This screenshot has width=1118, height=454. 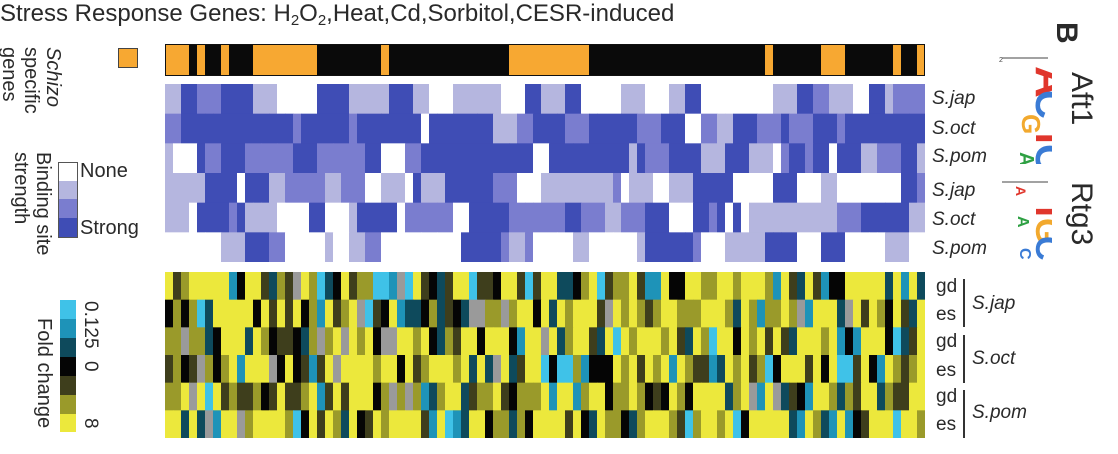 I want to click on specific-gene-cell, so click(x=833, y=60).